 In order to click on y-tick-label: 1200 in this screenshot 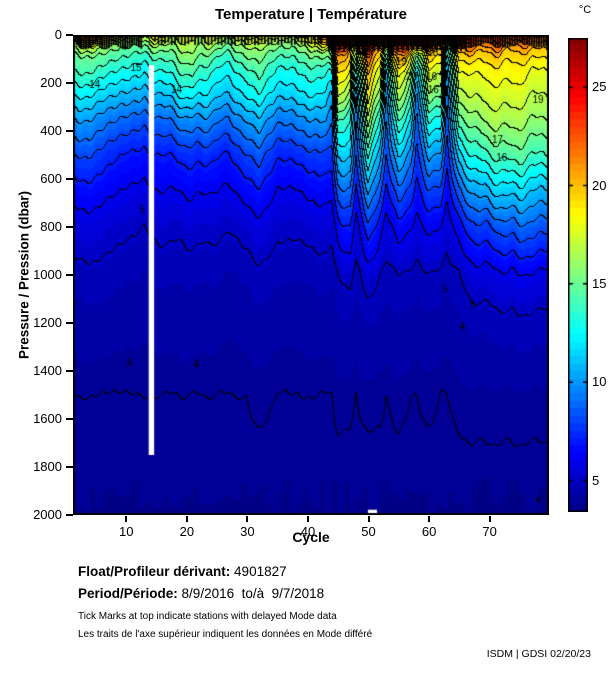, I will do `click(47, 322)`.